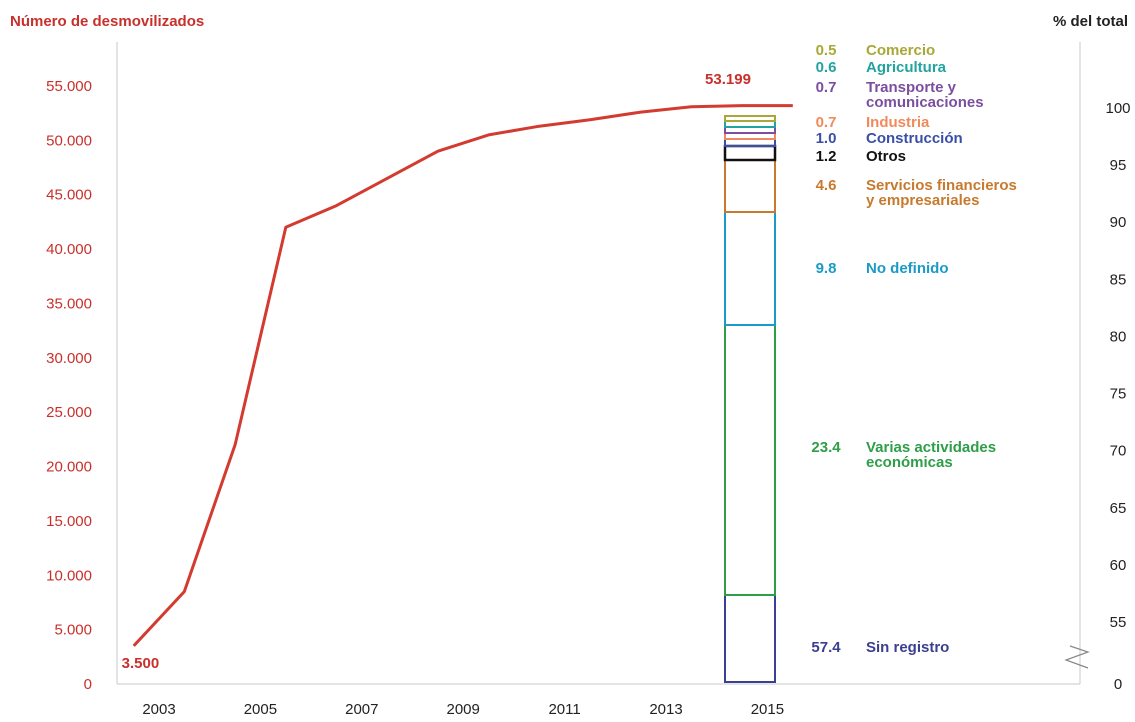 Image resolution: width=1135 pixels, height=722 pixels. I want to click on x-tick-labels: 2003 2005 2007 2009 2011 2013 2015, so click(463, 709).